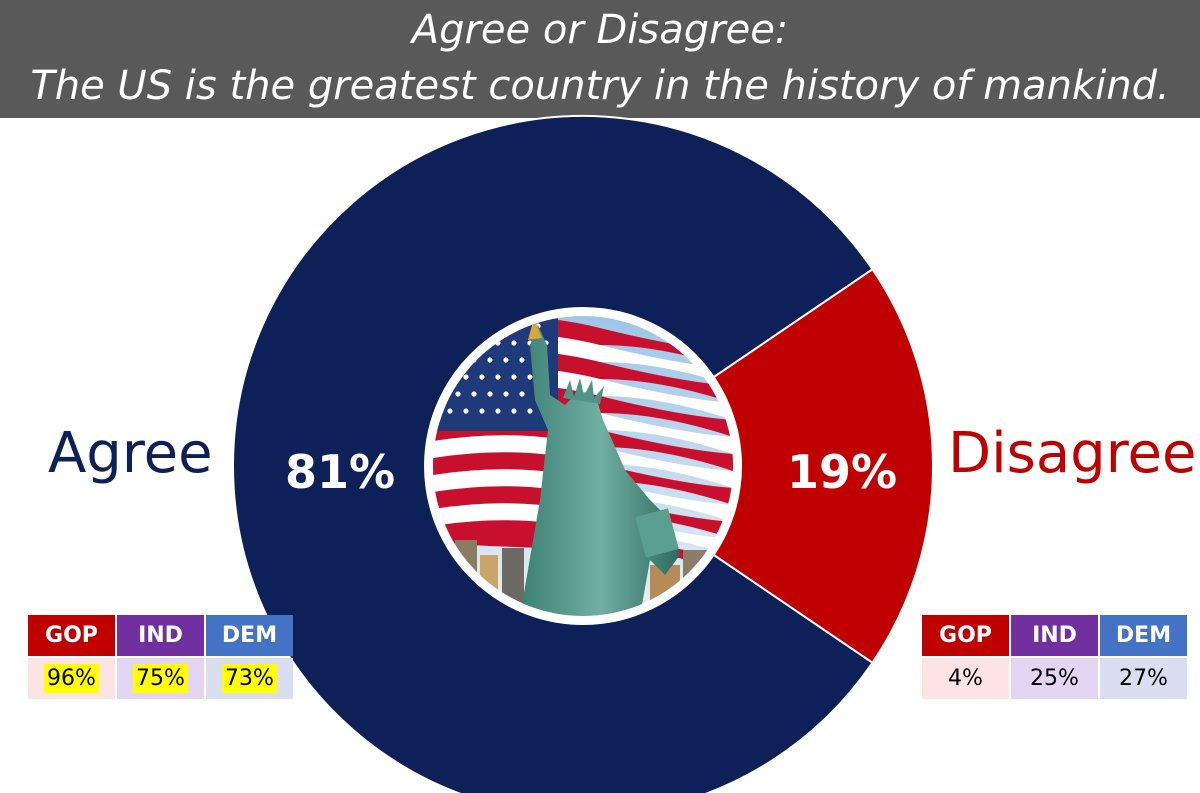 The height and width of the screenshot is (793, 1200). I want to click on gop-value-cell: 96%, so click(71, 678).